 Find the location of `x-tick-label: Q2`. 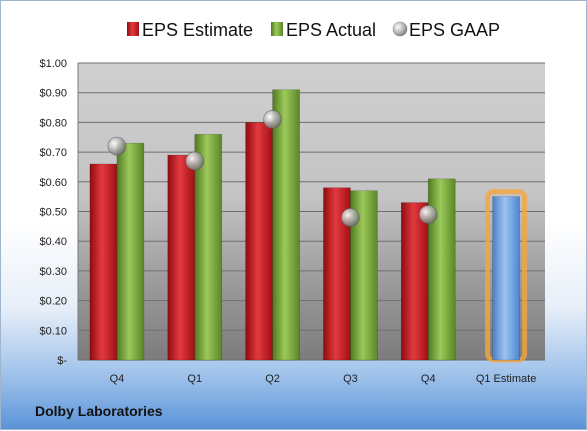

x-tick-label: Q2 is located at coordinates (272, 379).